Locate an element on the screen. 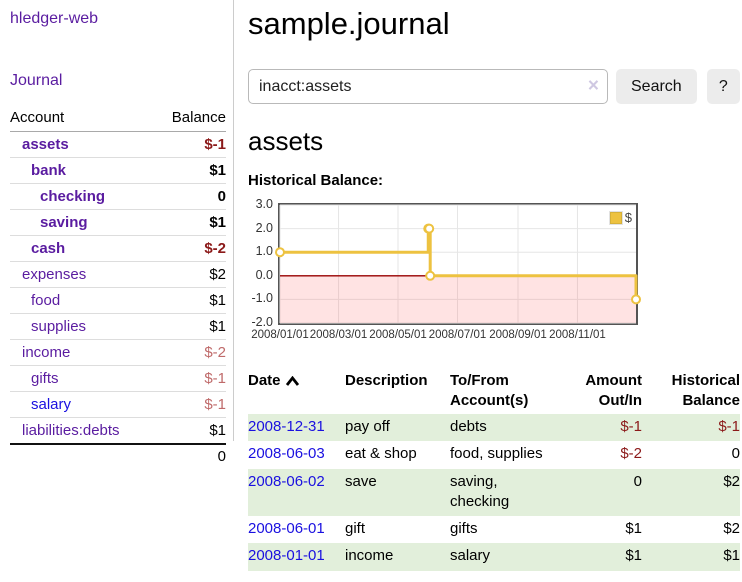 This screenshot has width=742, height=582. help-button: ? is located at coordinates (723, 86).